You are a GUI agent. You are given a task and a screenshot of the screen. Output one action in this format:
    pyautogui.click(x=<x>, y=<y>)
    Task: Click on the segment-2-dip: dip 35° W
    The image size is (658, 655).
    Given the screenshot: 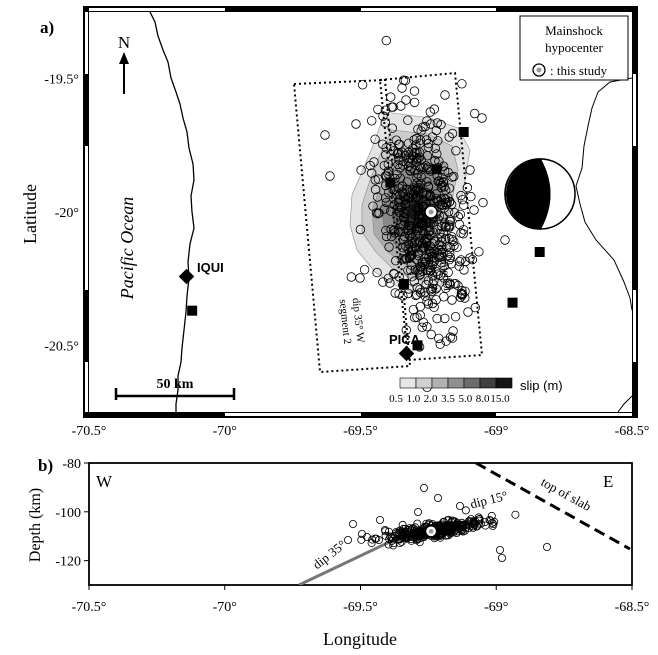 What is the action you would take?
    pyautogui.click(x=358, y=320)
    